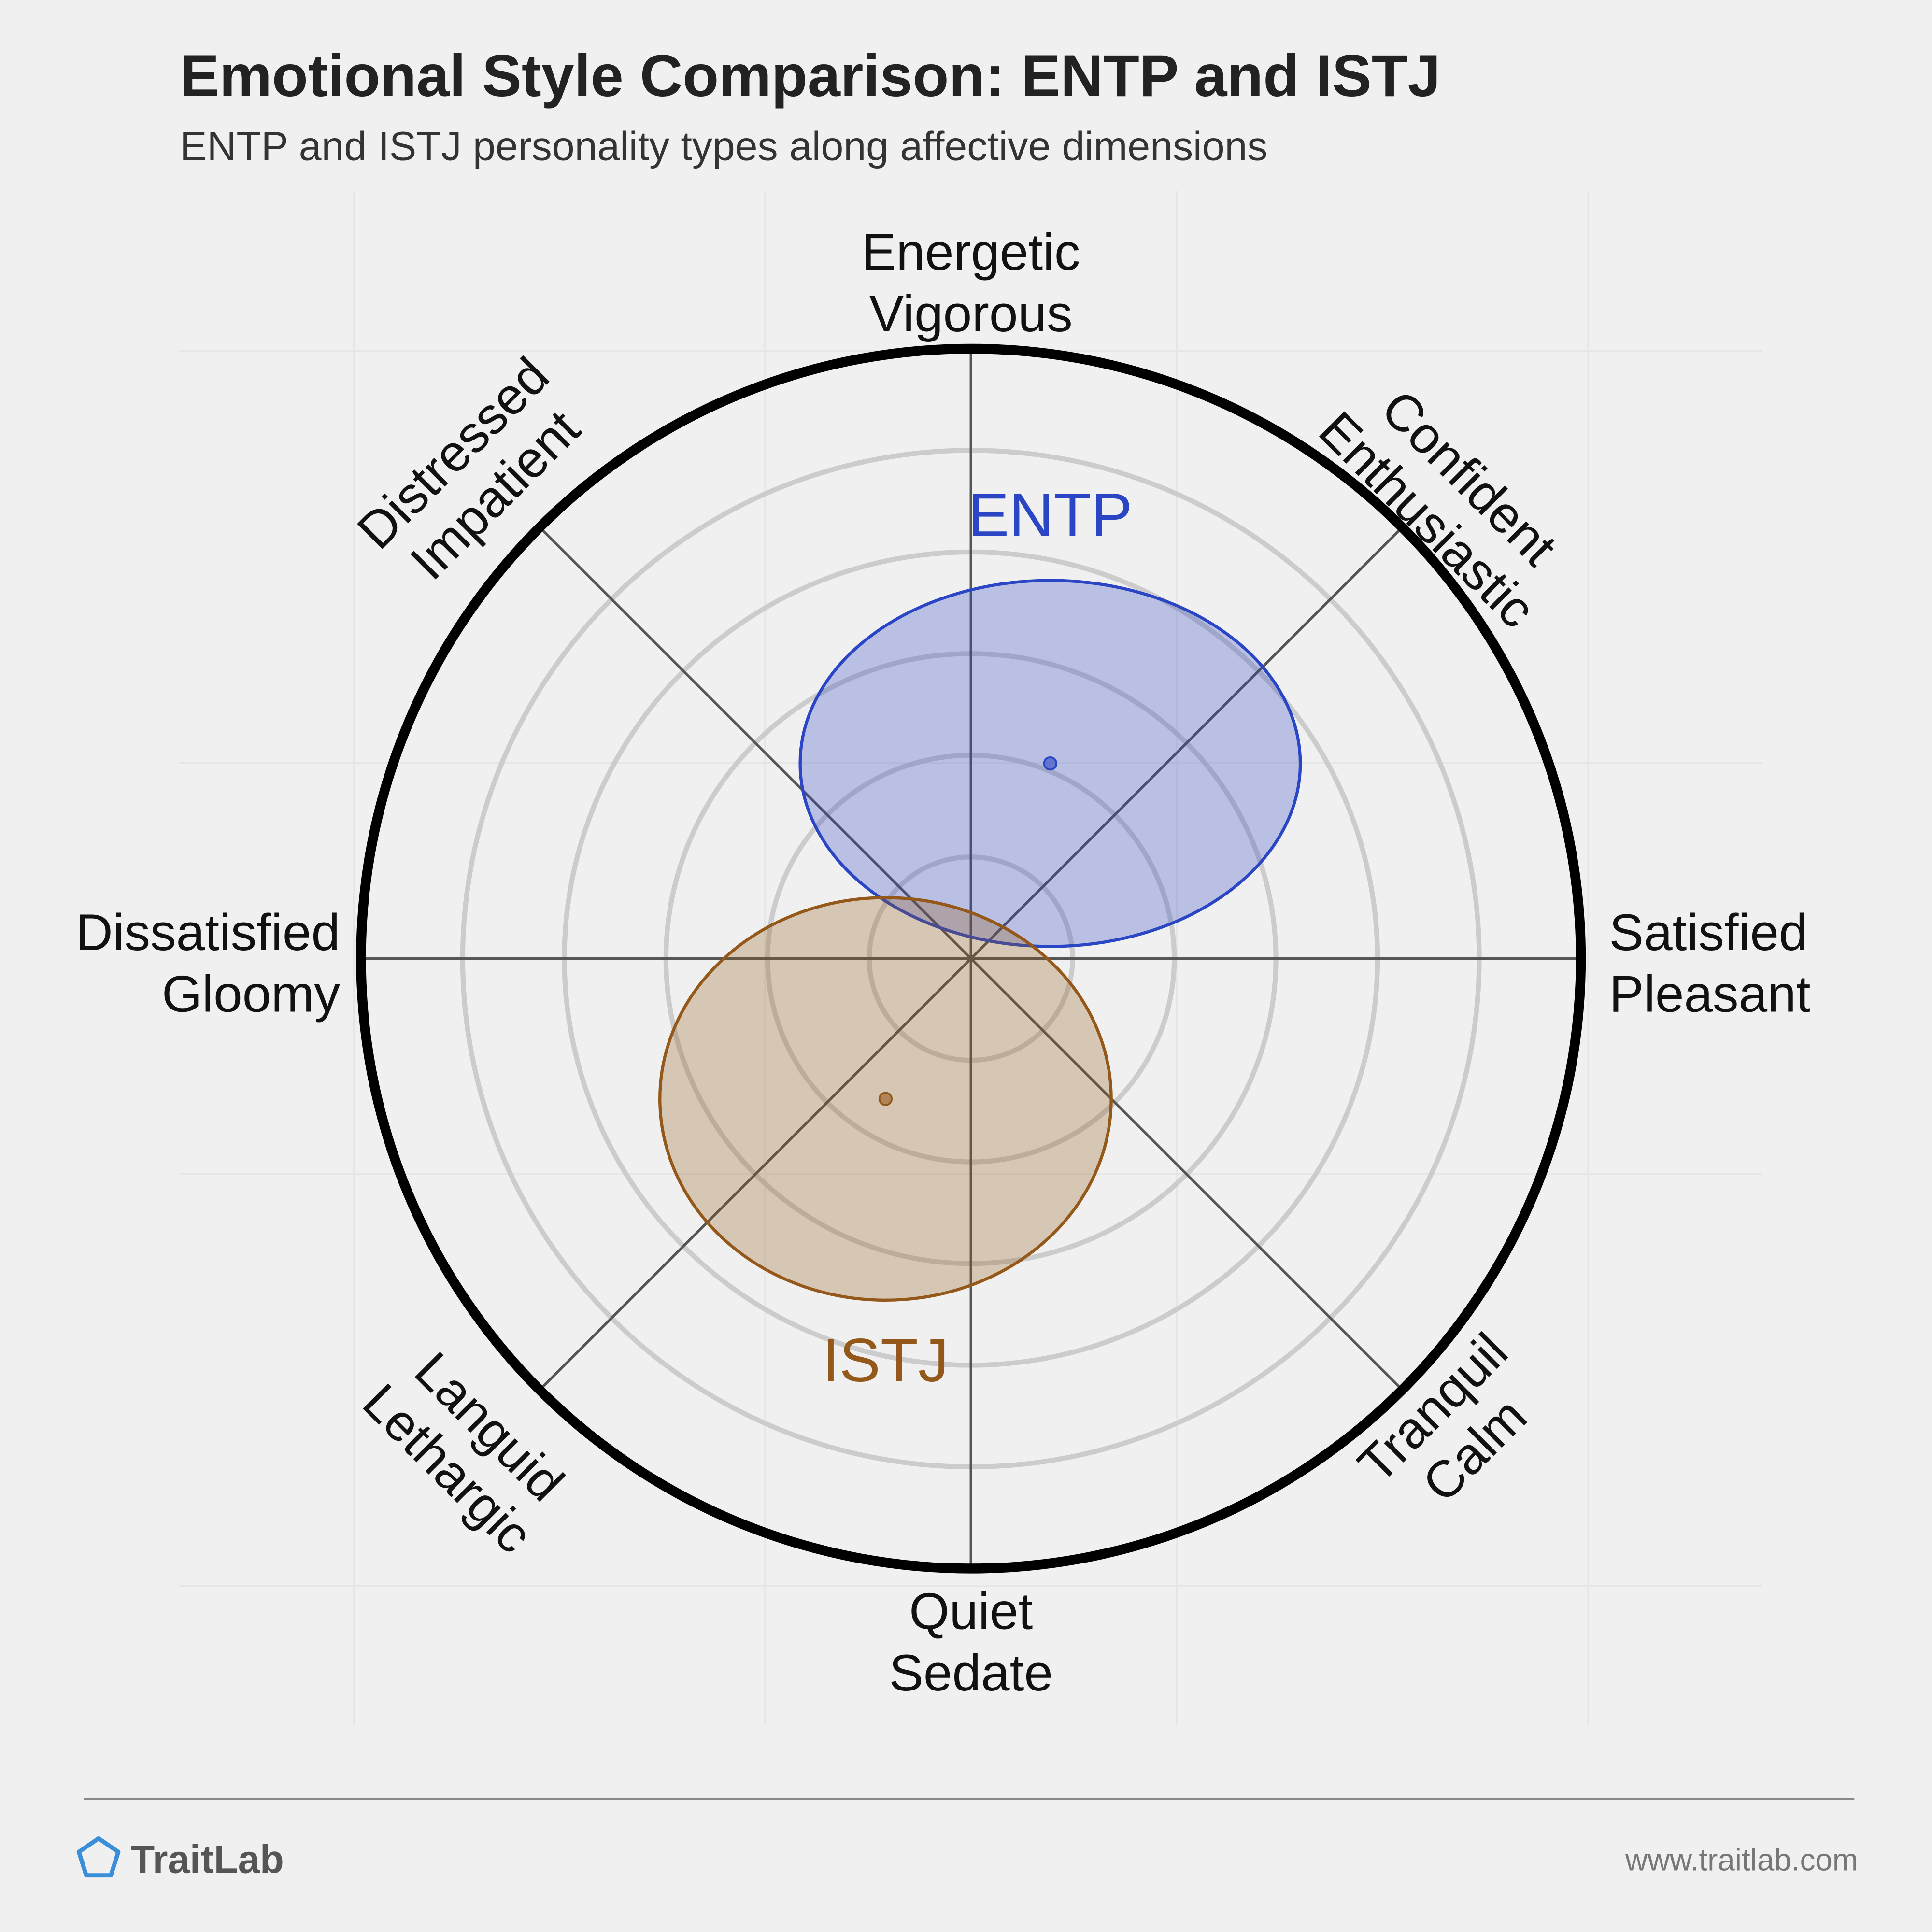 The height and width of the screenshot is (1932, 1932). What do you see at coordinates (207, 932) in the screenshot?
I see `axis-label-line: Dissatisfied` at bounding box center [207, 932].